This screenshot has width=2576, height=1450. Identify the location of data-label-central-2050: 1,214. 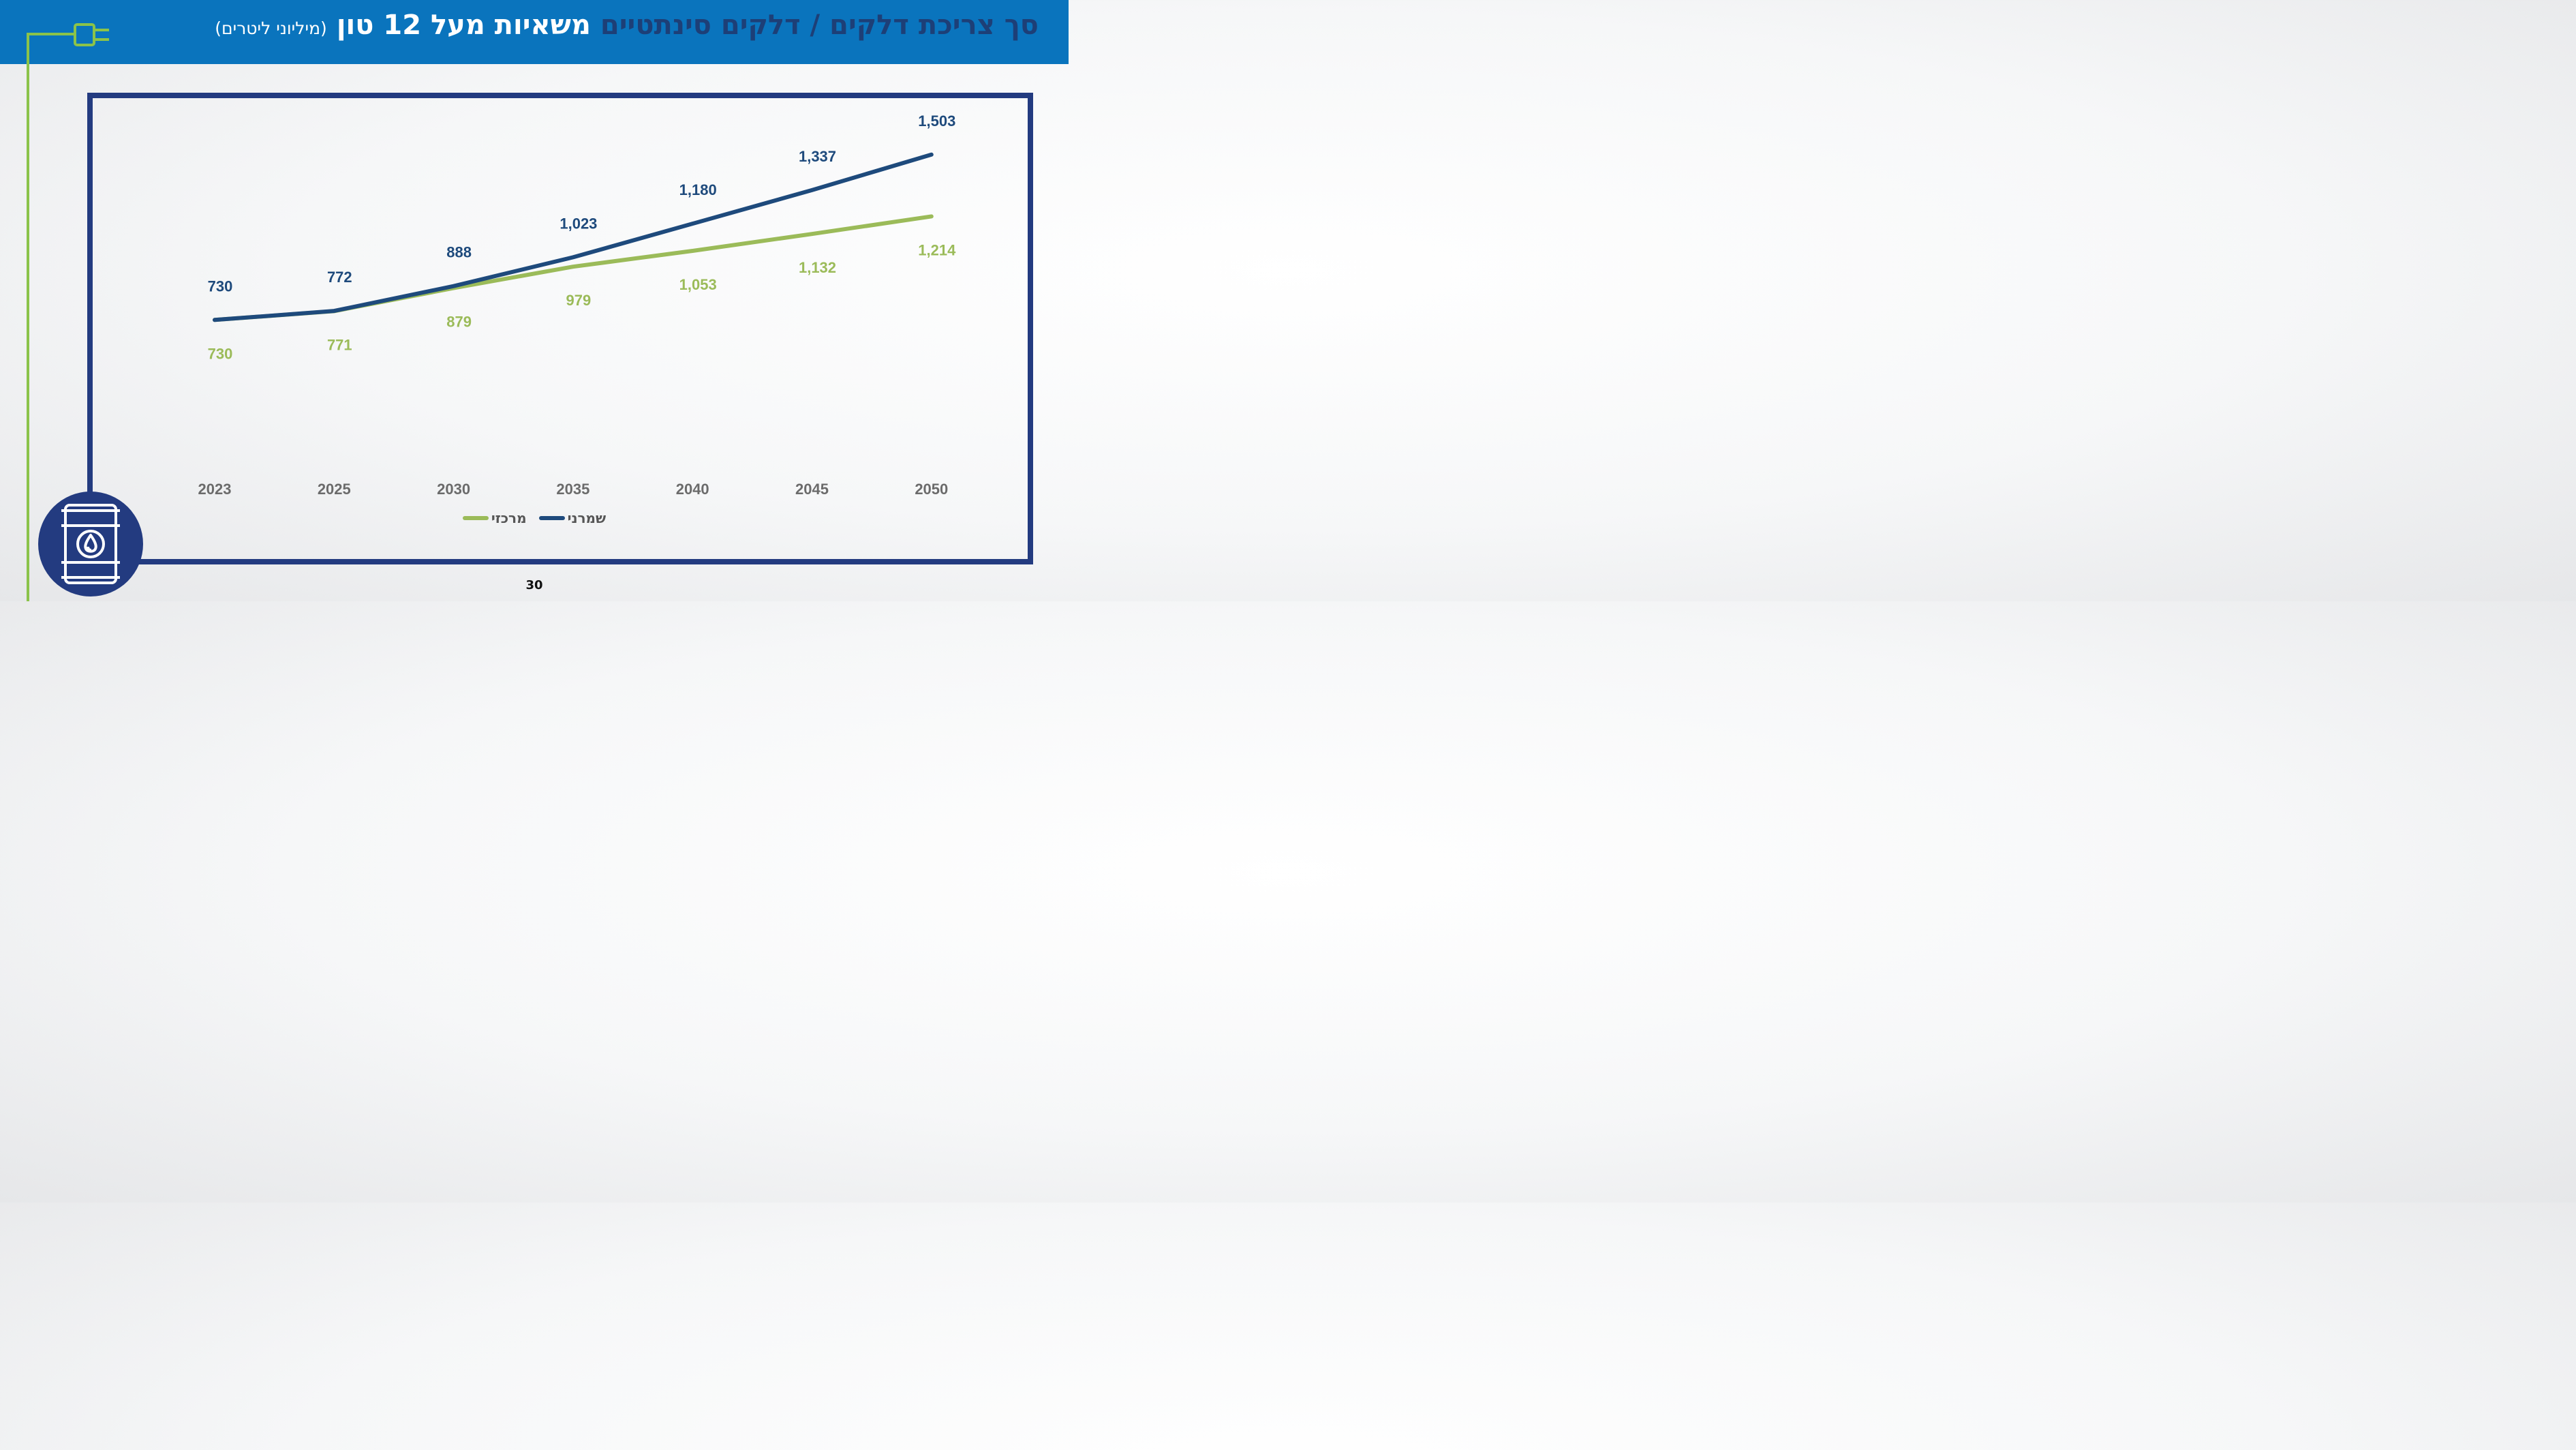
(937, 249).